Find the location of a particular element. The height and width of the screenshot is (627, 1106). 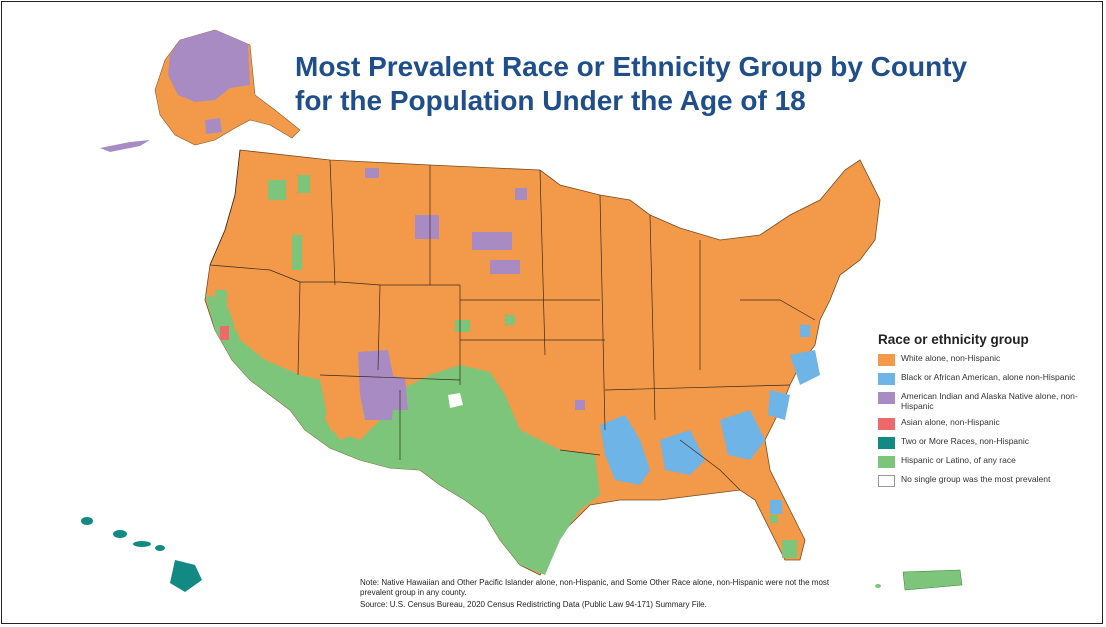

legend-label-two-or-more: Two or More Races, non-Hispanic is located at coordinates (965, 441).